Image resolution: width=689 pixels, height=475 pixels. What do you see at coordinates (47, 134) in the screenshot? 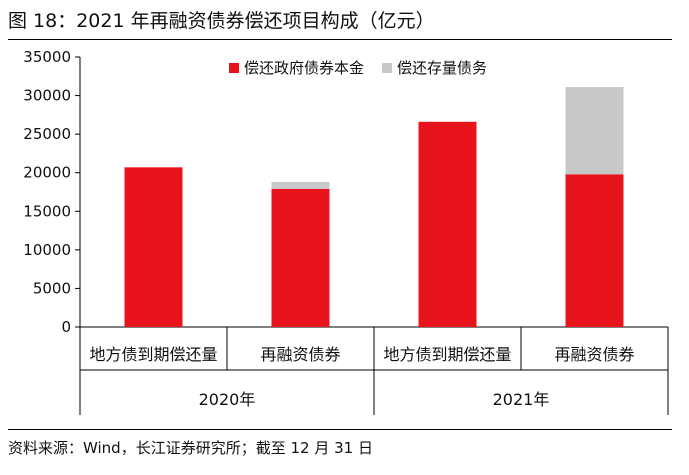
I see `y-tick-label: 25000` at bounding box center [47, 134].